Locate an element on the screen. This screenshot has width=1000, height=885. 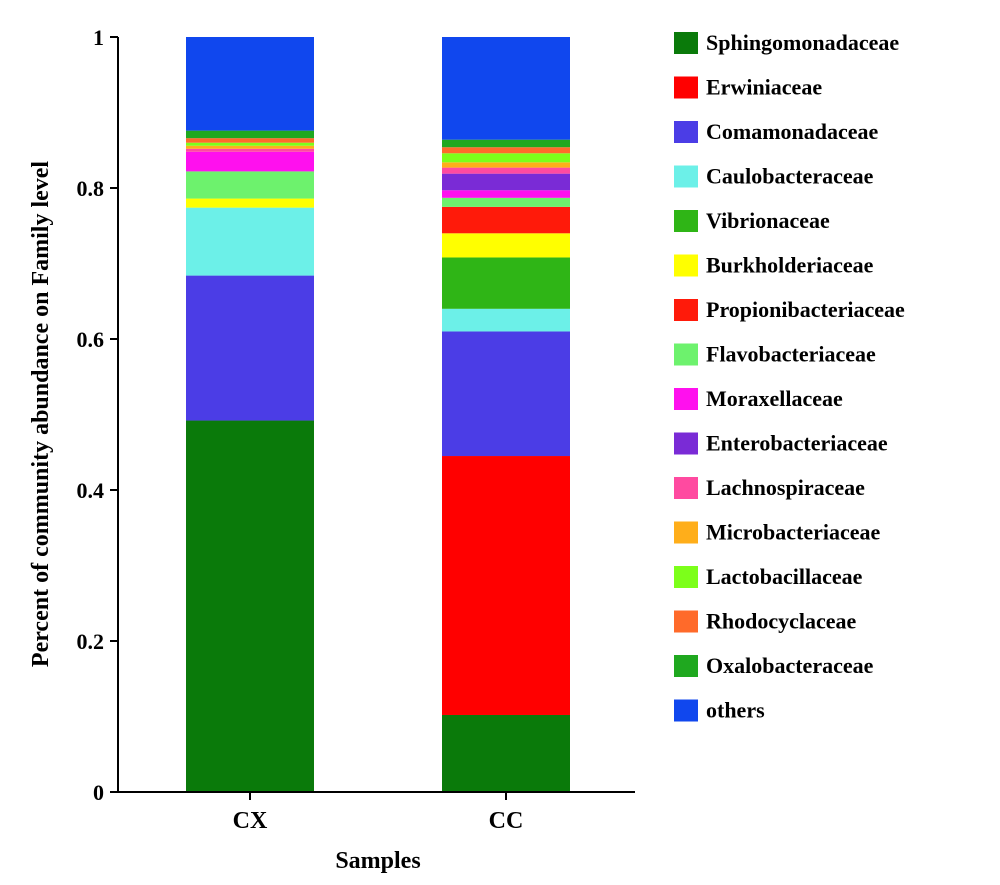
bar-segment-cc-sphingomonadaceae is located at coordinates (506, 753).